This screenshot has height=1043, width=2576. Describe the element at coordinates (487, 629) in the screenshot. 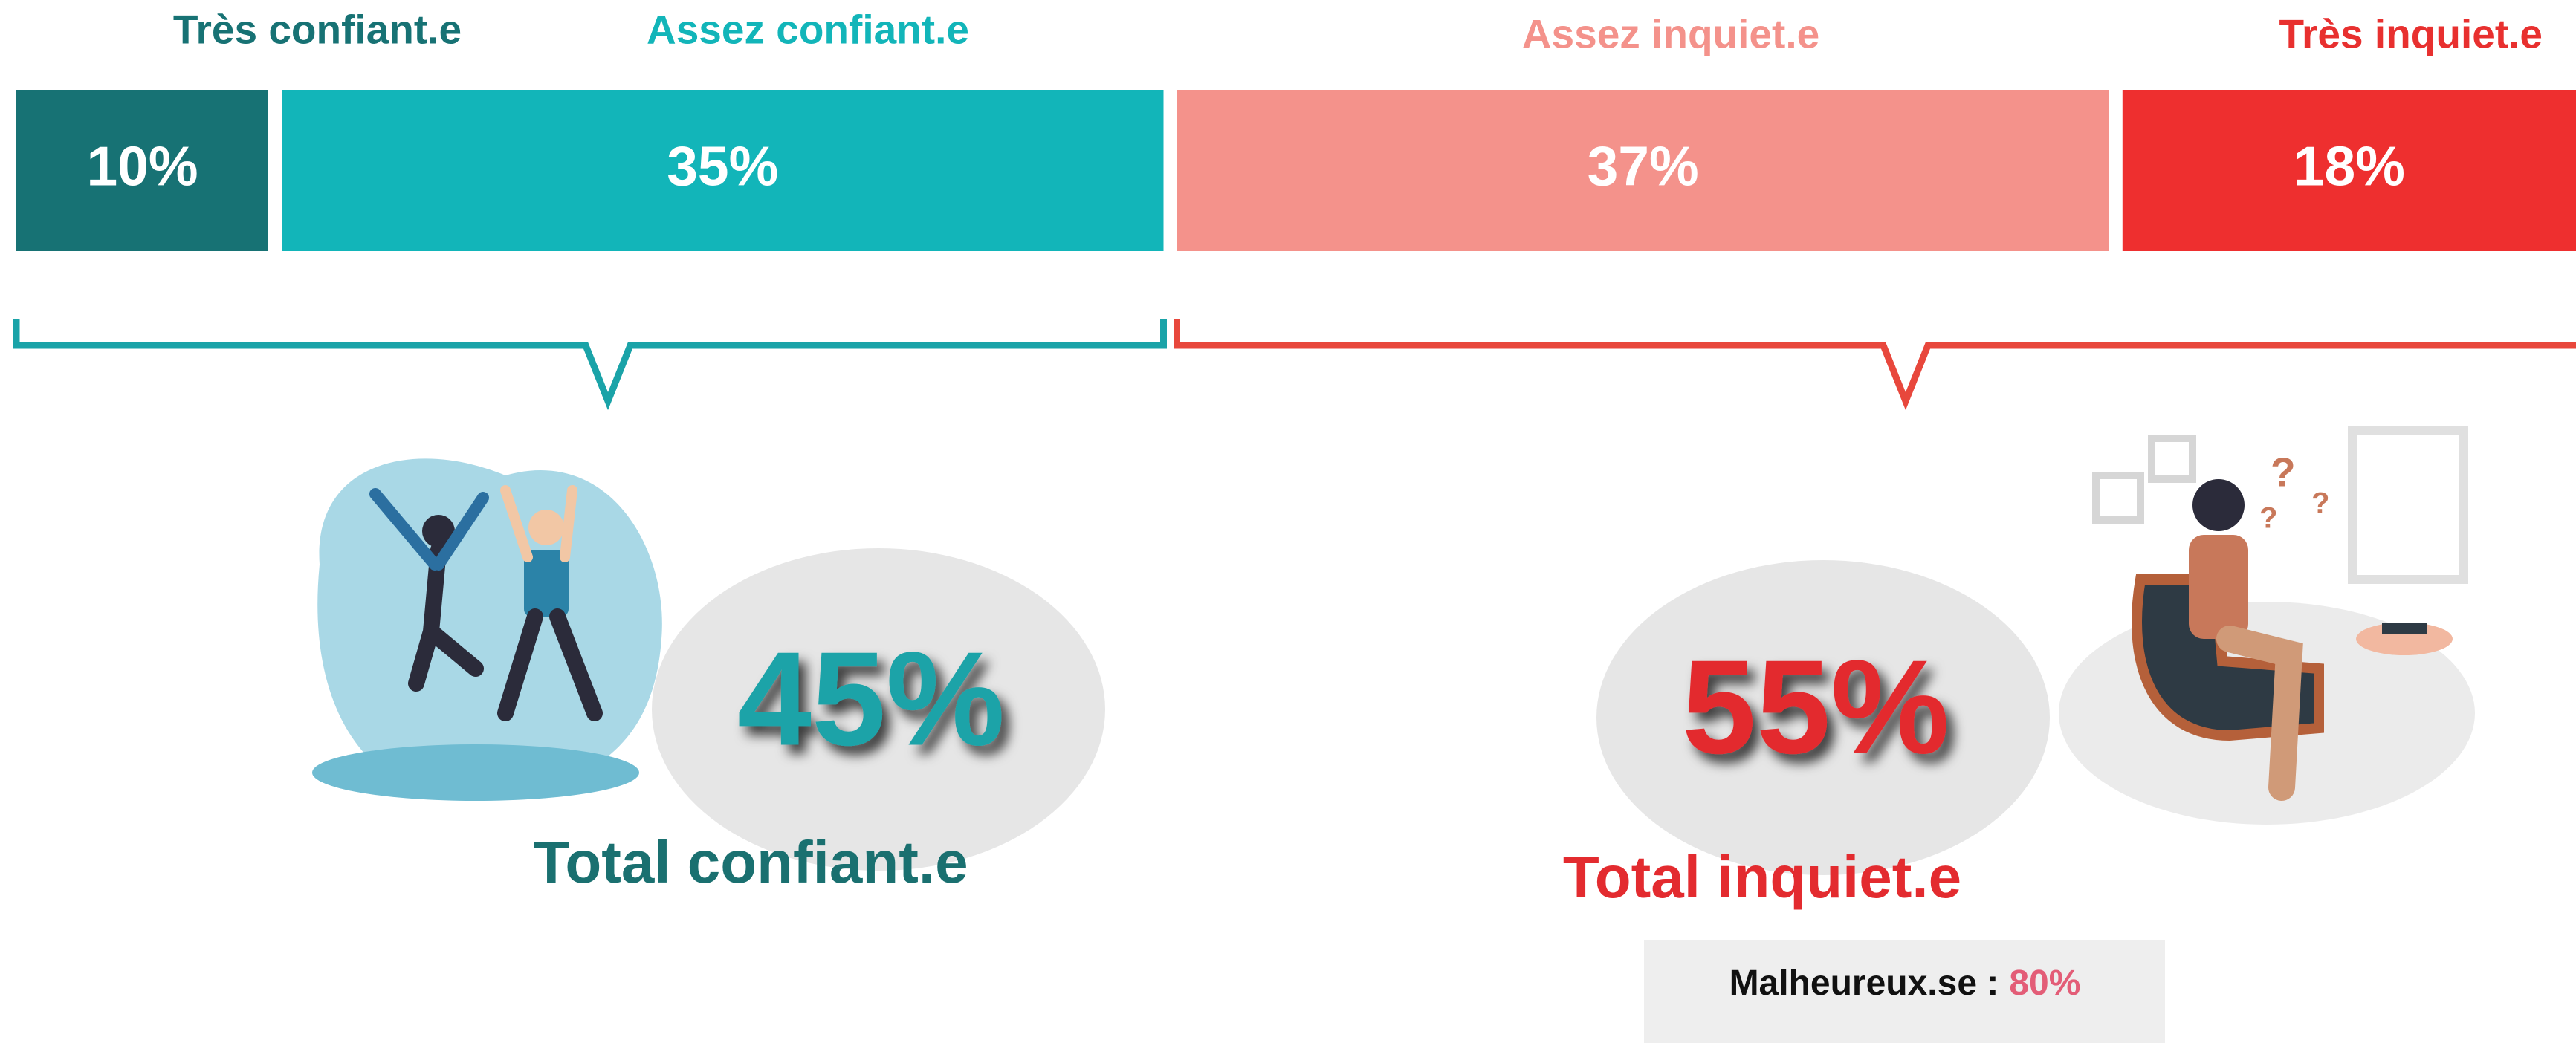

I see `illustration-joy` at that location.